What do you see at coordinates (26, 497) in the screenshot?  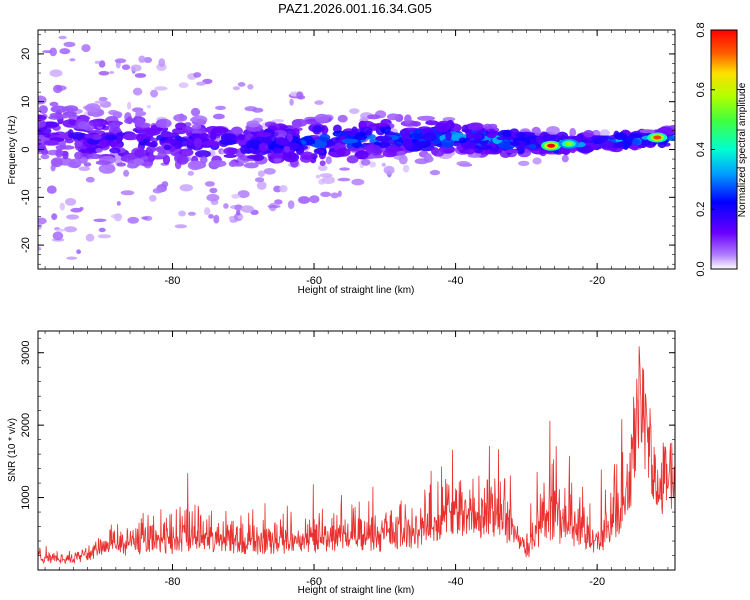 I see `y-tick-label: 1000` at bounding box center [26, 497].